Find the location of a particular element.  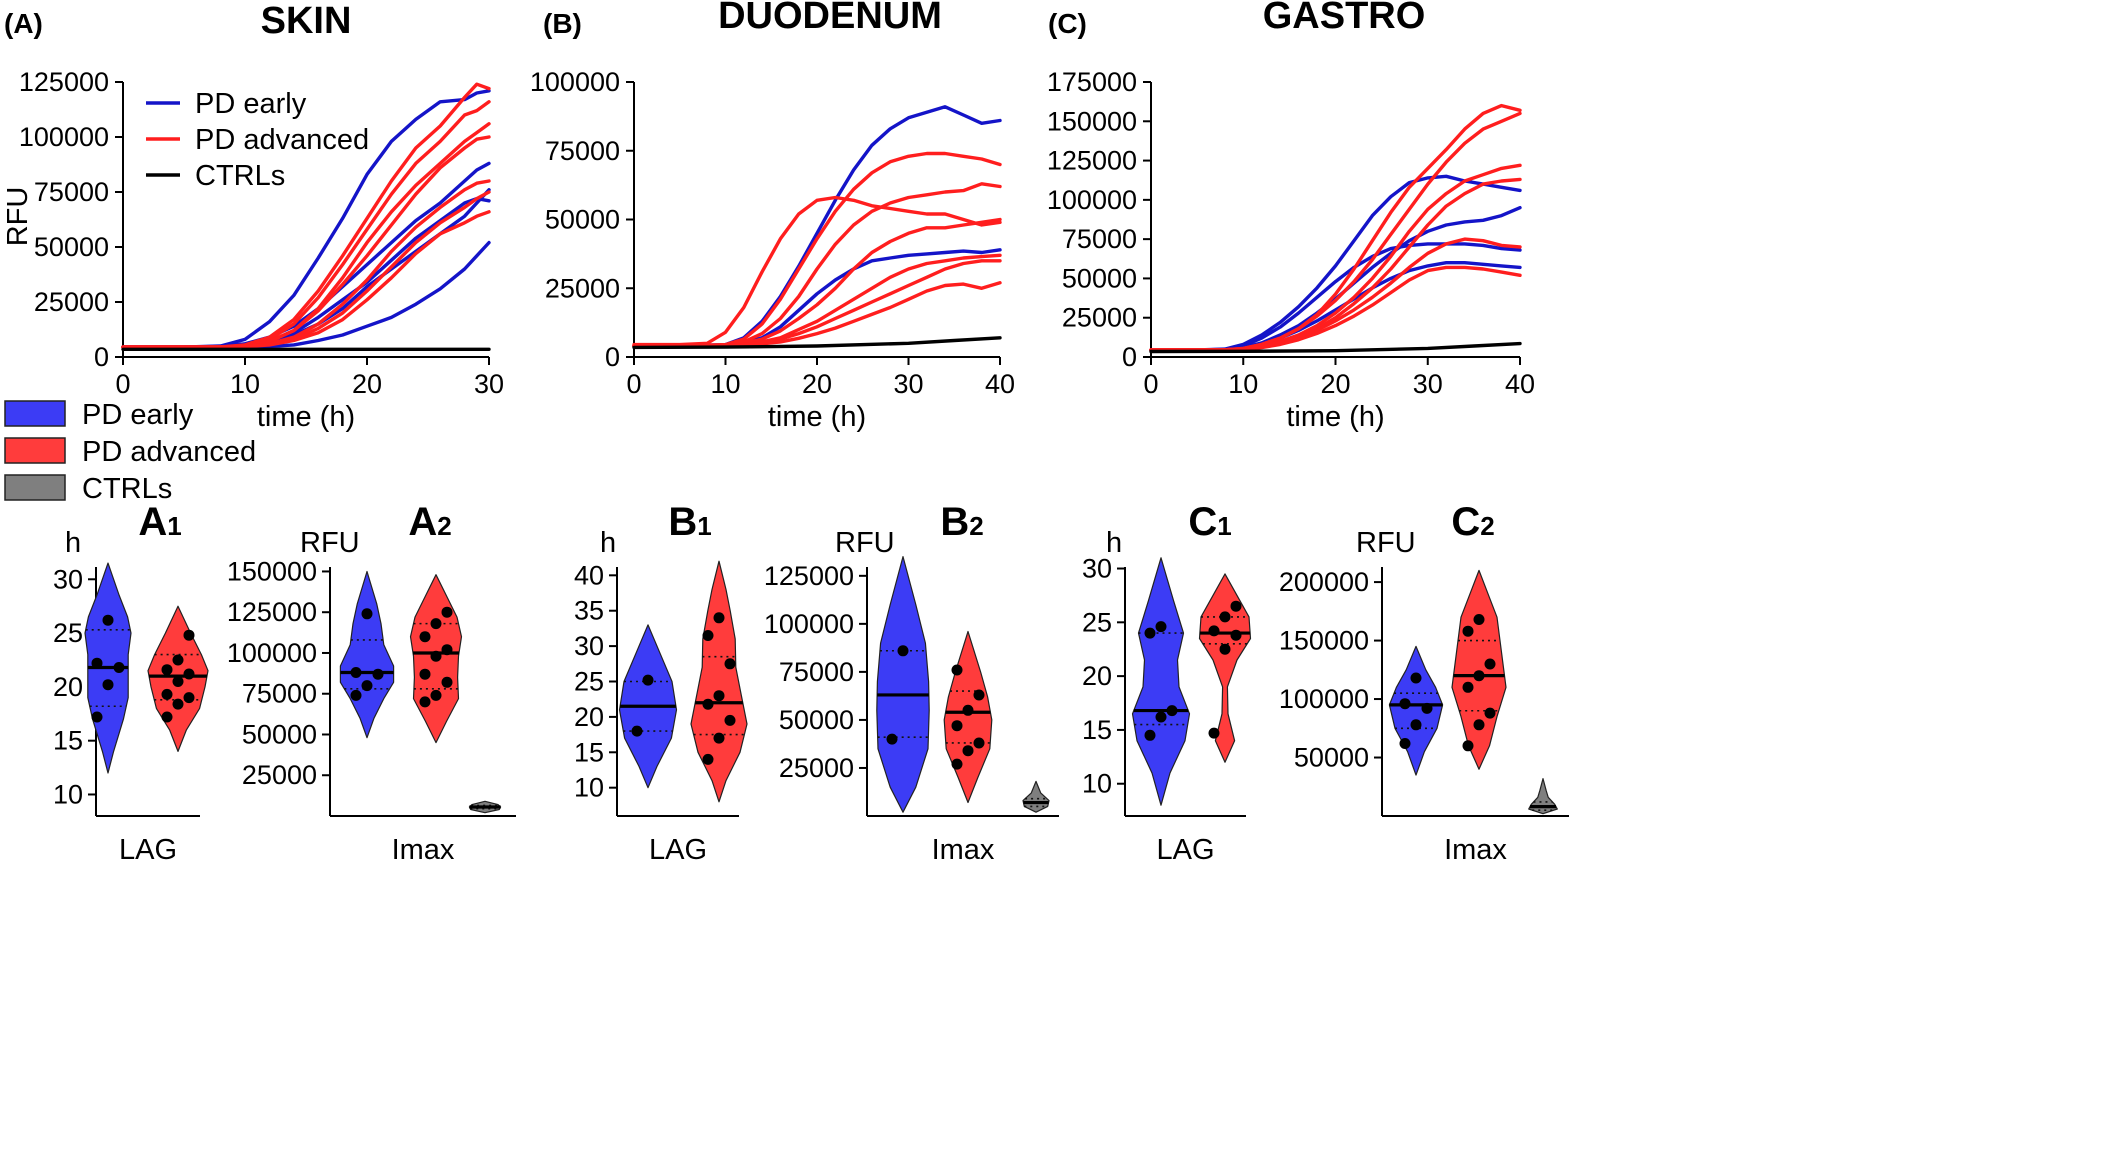

panel-label: C2 is located at coordinates (1472, 522).